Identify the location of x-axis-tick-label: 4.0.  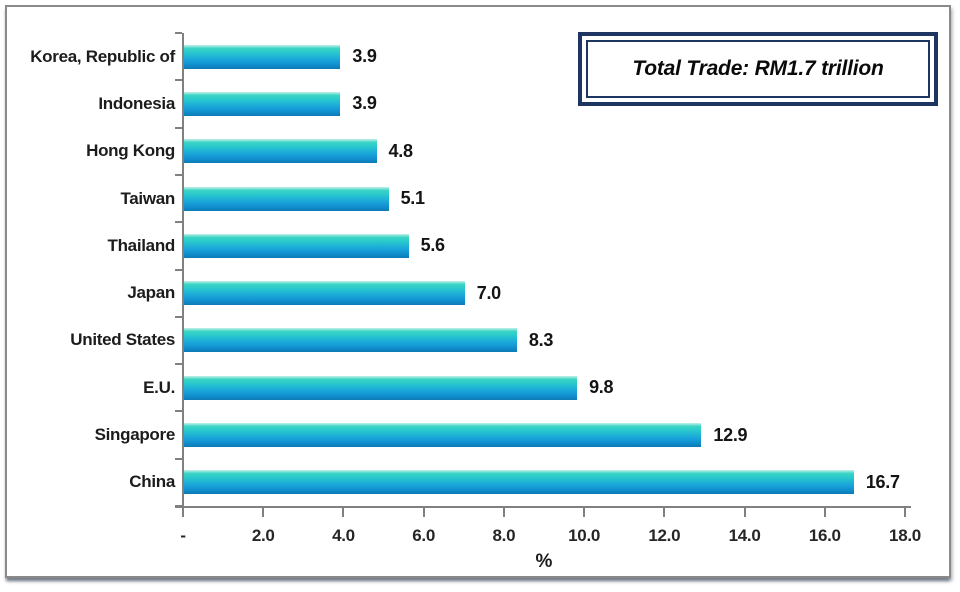
(343, 535).